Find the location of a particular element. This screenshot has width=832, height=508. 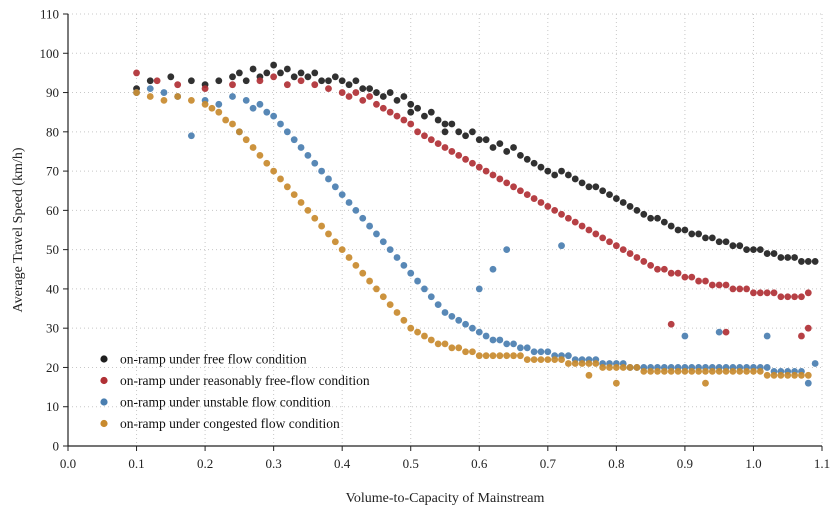

x-tick-label: 0.7 is located at coordinates (548, 463).